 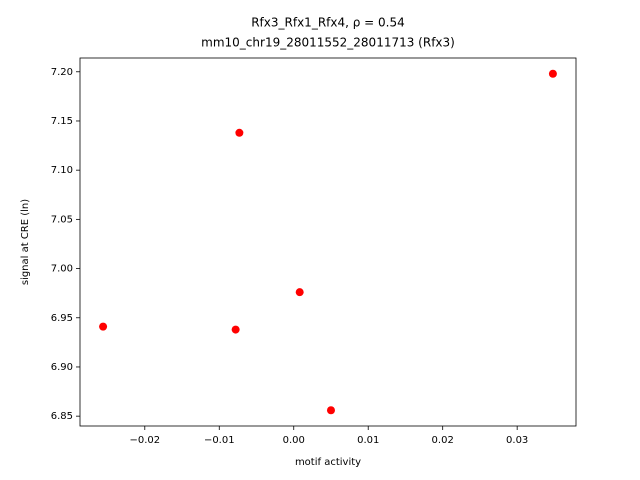 I want to click on y-tick-label: 7.20, so click(x=62, y=72).